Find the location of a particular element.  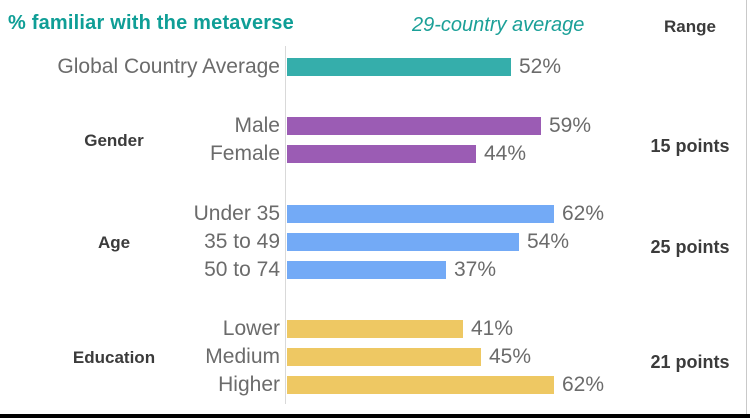

axis-baseline is located at coordinates (285, 225).